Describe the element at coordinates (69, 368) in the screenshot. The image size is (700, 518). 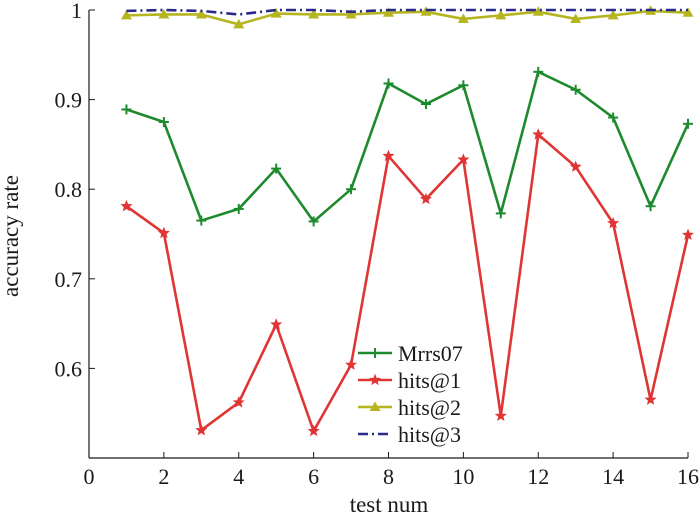
I see `y-tick-label: 0.6` at that location.